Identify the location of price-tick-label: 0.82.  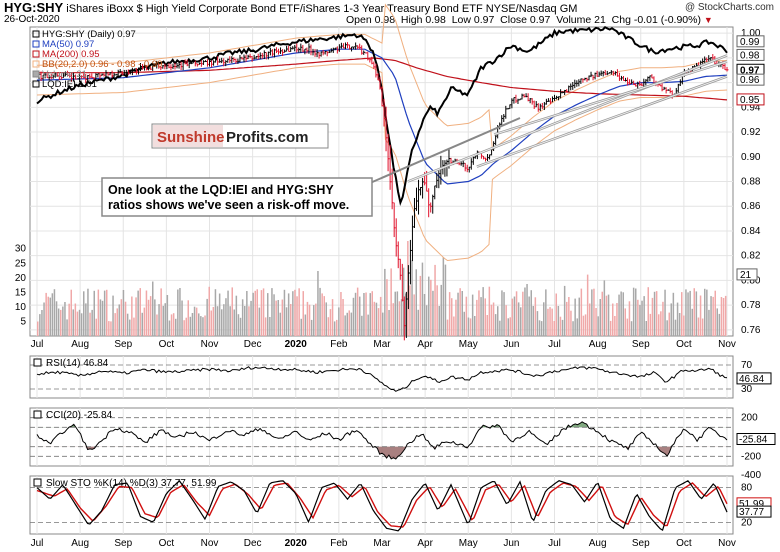
(751, 256).